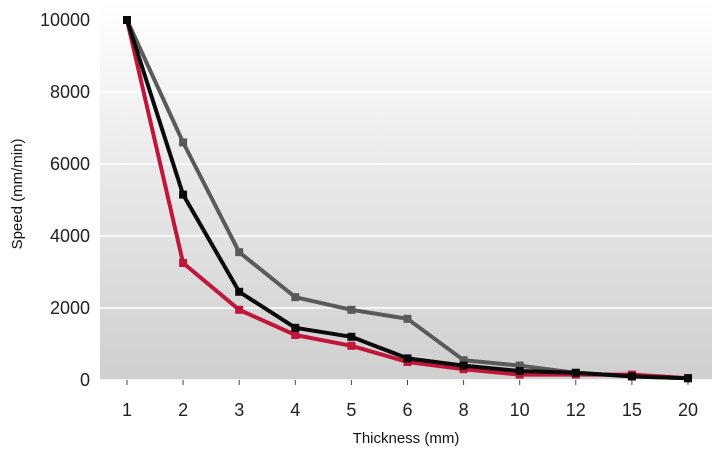 Image resolution: width=712 pixels, height=450 pixels. Describe the element at coordinates (85, 380) in the screenshot. I see `y-tick-label: 0` at that location.